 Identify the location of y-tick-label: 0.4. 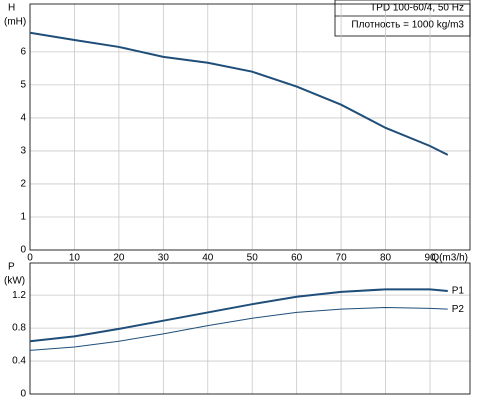
(19, 361).